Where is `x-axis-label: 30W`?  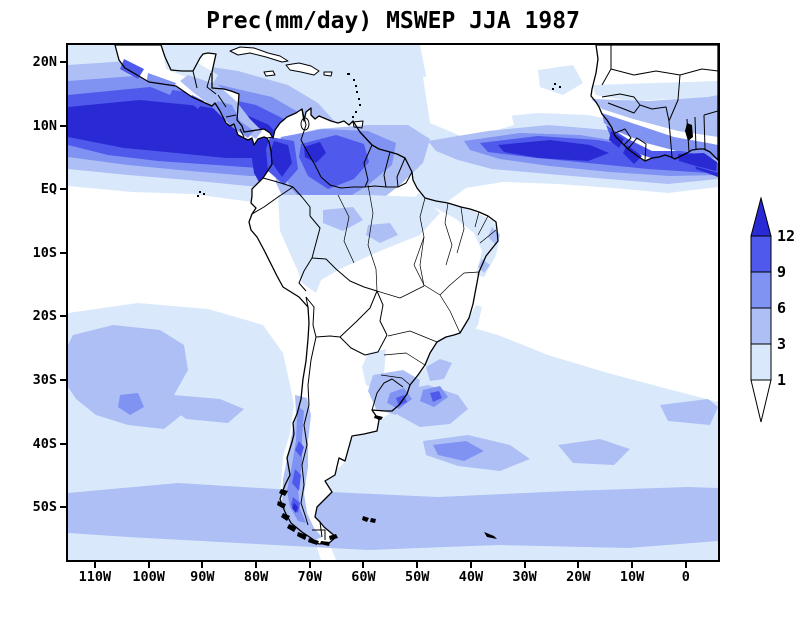
x-axis-label: 30W is located at coordinates (524, 577).